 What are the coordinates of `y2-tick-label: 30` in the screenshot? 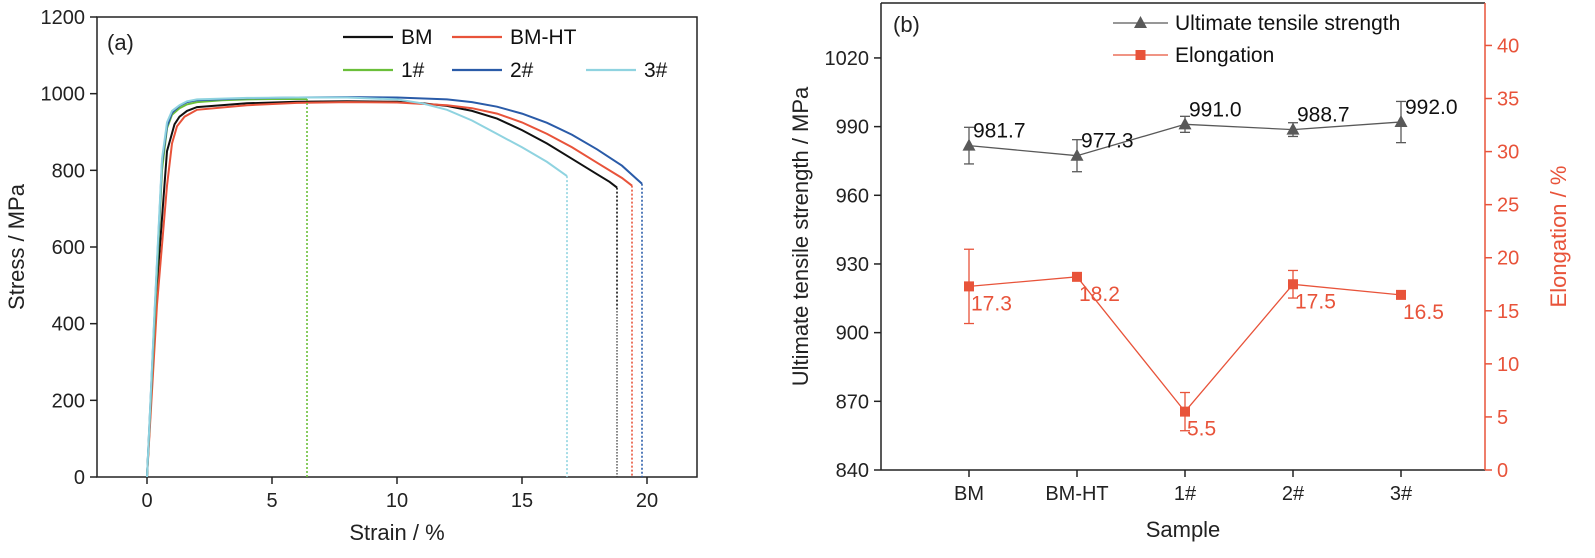 It's located at (1508, 153).